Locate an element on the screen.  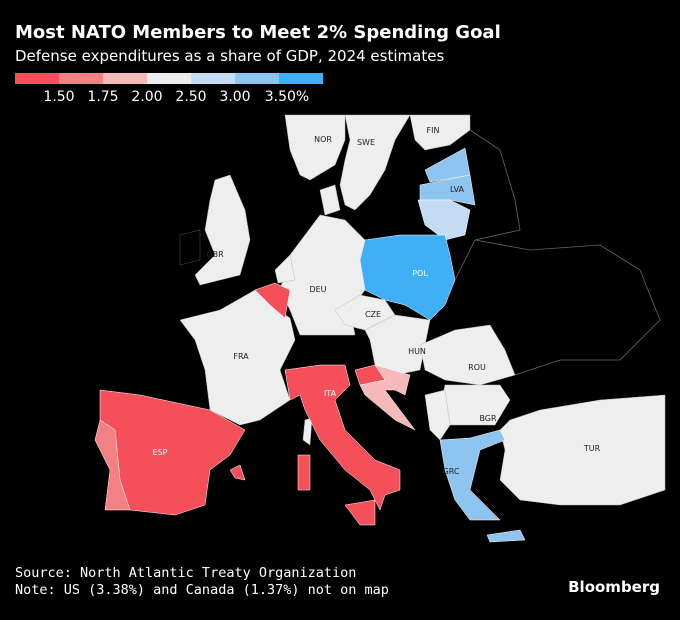
country-fin is located at coordinates (440, 132).